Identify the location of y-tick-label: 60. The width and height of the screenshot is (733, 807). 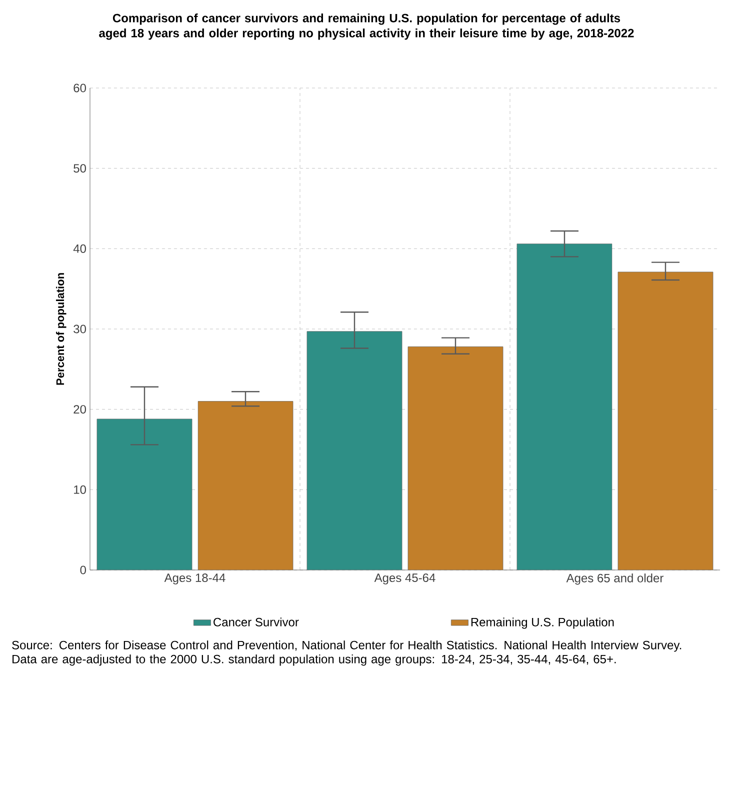
(80, 88).